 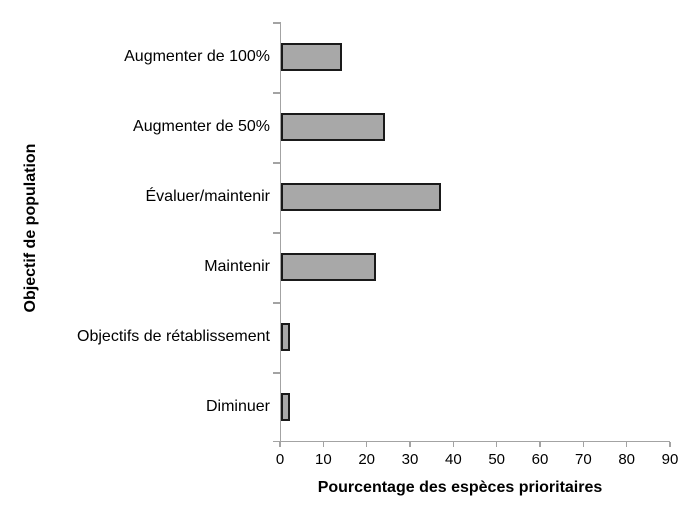 I want to click on category-label: Diminuer, so click(x=237, y=406).